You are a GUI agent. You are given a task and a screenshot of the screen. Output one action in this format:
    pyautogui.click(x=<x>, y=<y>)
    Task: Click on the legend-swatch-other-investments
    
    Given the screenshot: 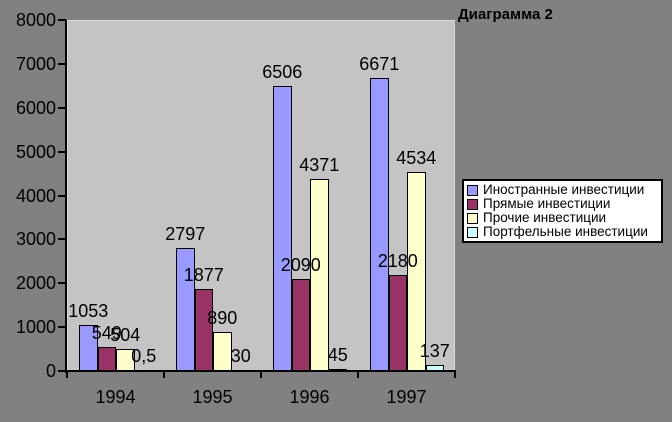 What is the action you would take?
    pyautogui.click(x=472, y=218)
    